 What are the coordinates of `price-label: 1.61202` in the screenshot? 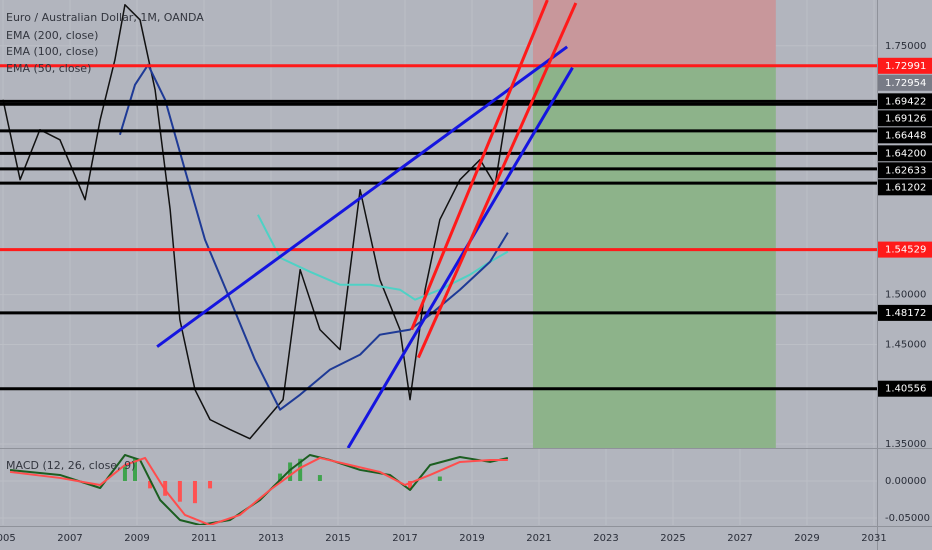 It's located at (905, 187).